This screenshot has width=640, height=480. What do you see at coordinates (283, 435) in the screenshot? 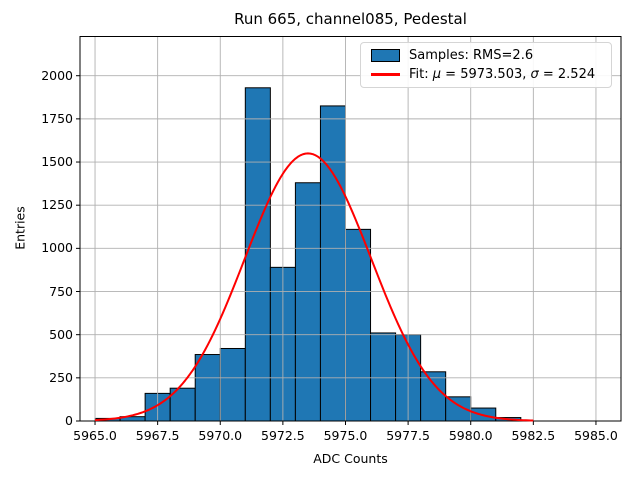
I see `x-tick-label: 5972.5` at bounding box center [283, 435].